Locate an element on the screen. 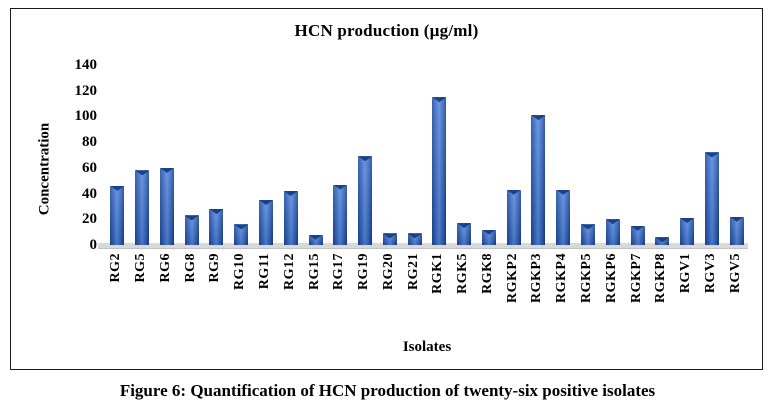 This screenshot has width=775, height=420. bar-RG20 is located at coordinates (389, 239).